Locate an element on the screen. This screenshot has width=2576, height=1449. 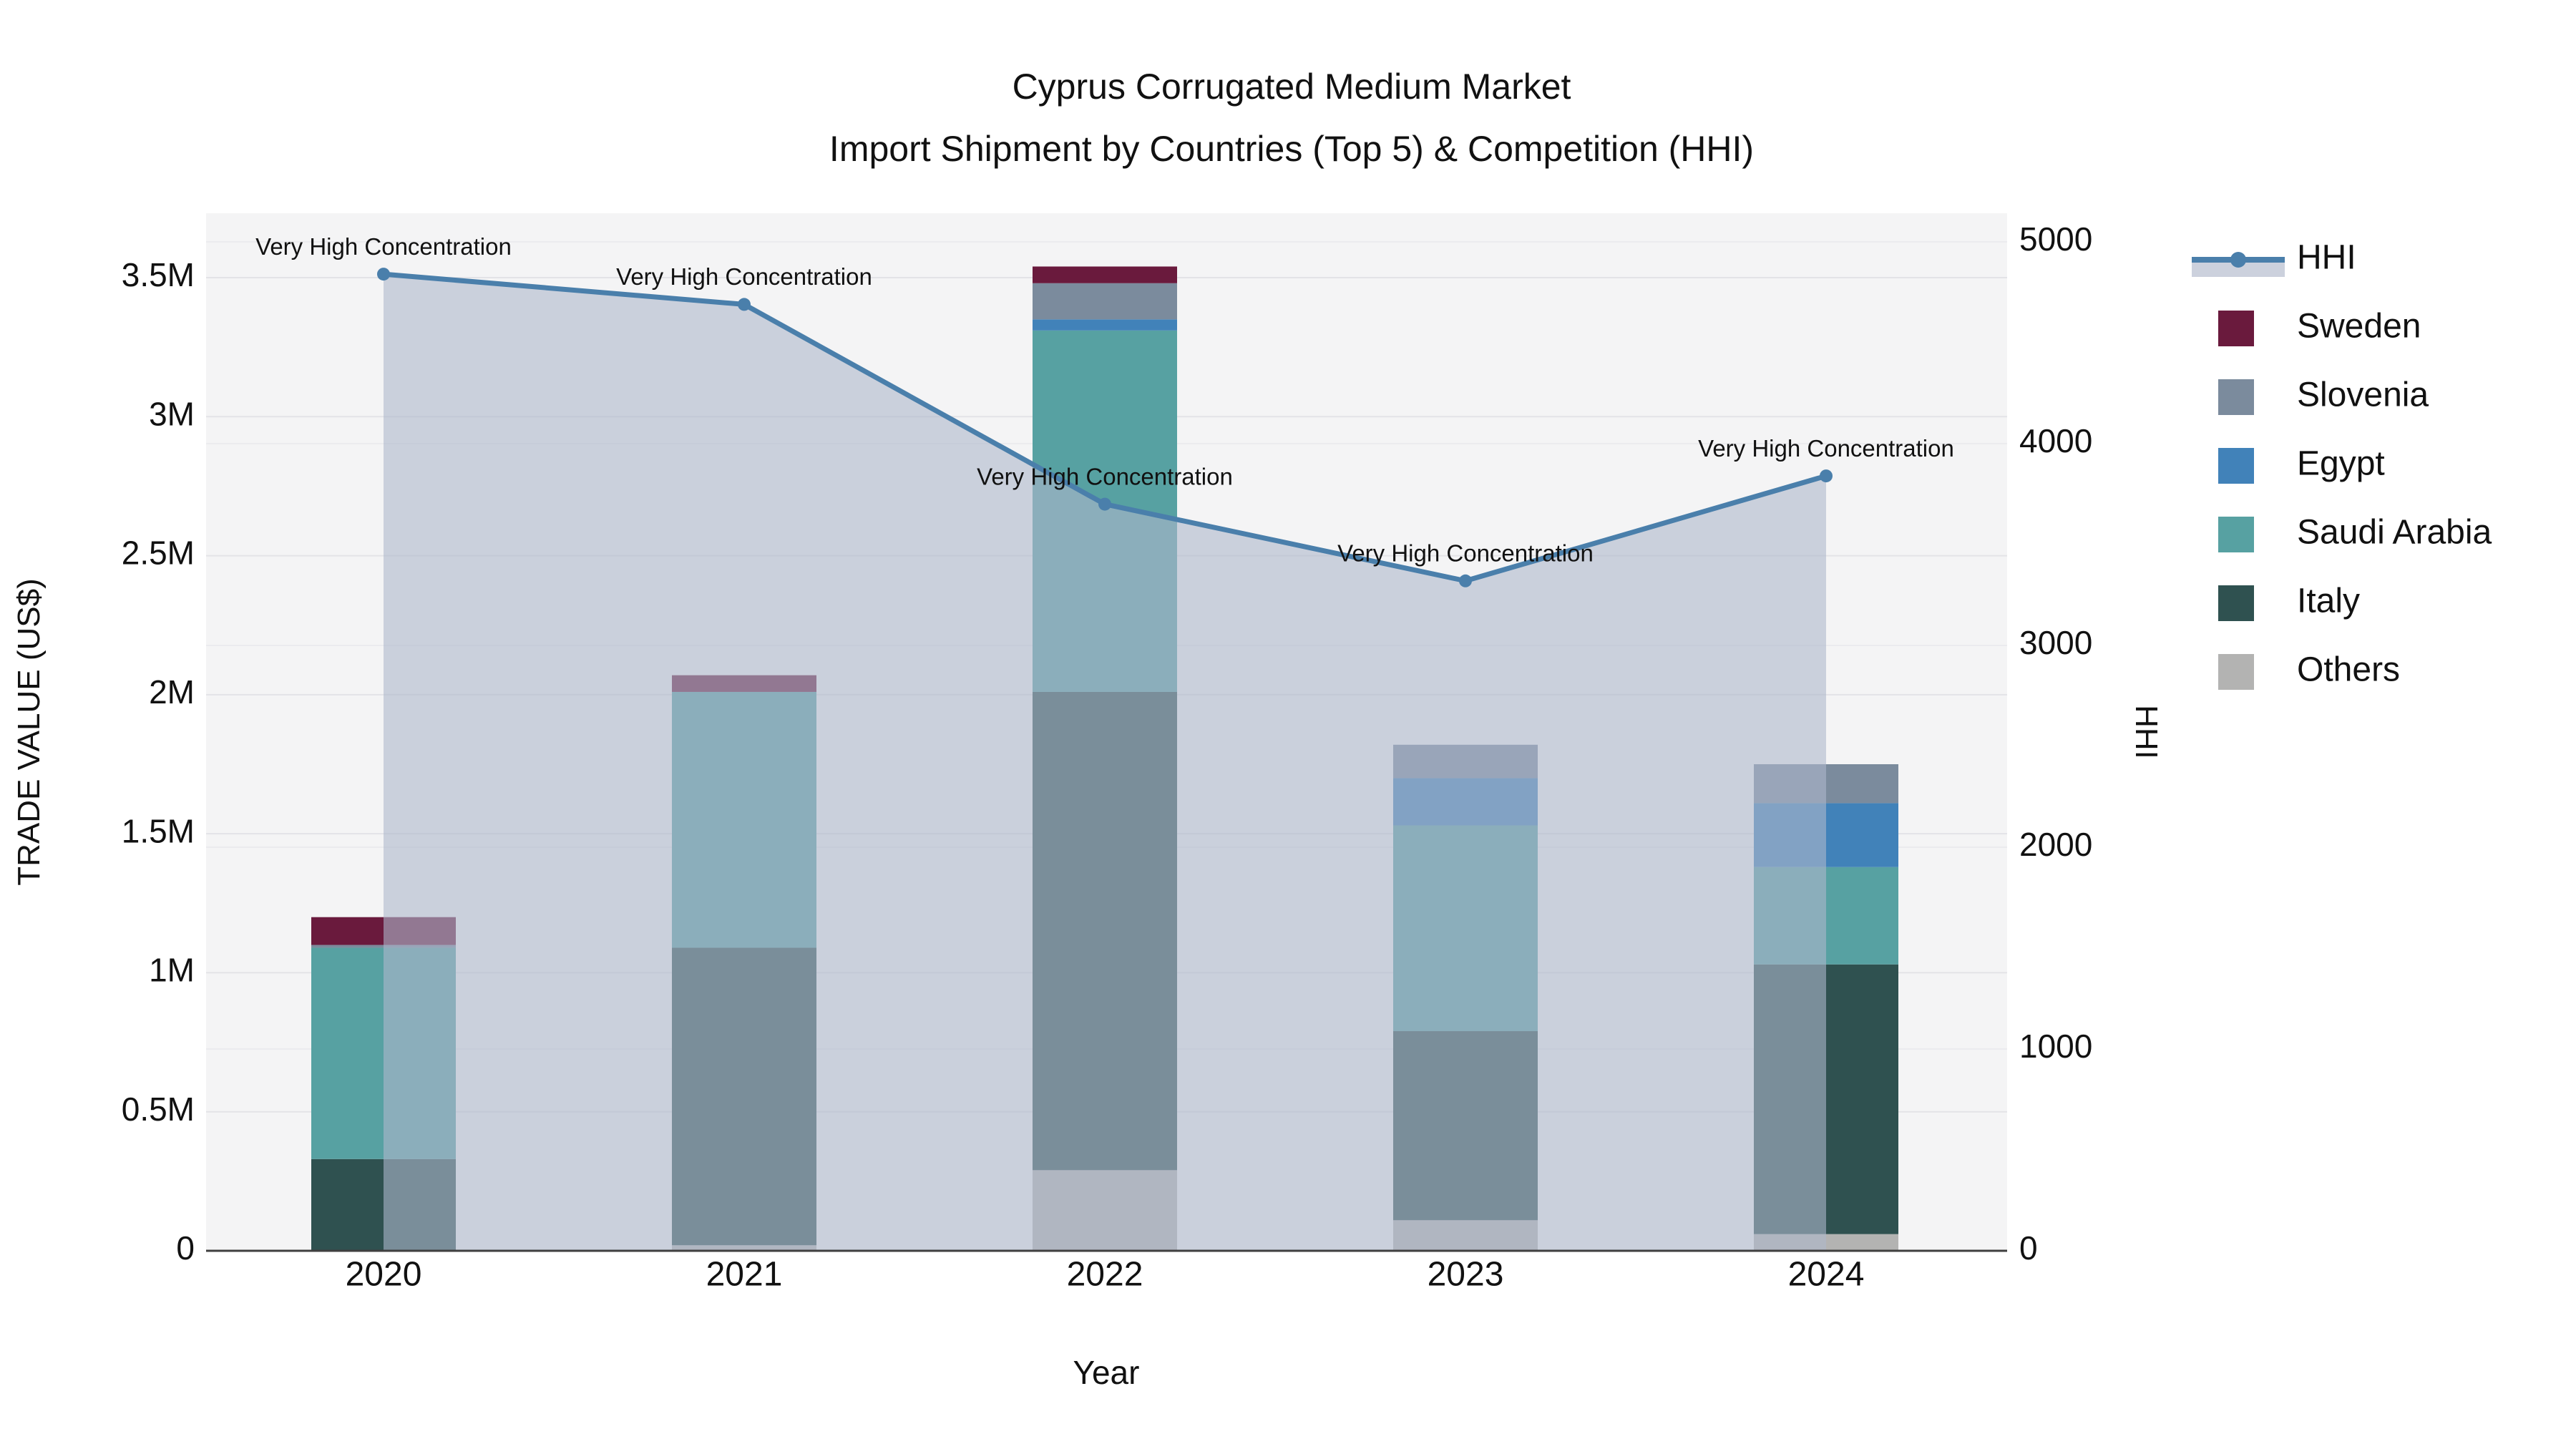
legend-item-sweden: Sweden is located at coordinates (2319, 327).